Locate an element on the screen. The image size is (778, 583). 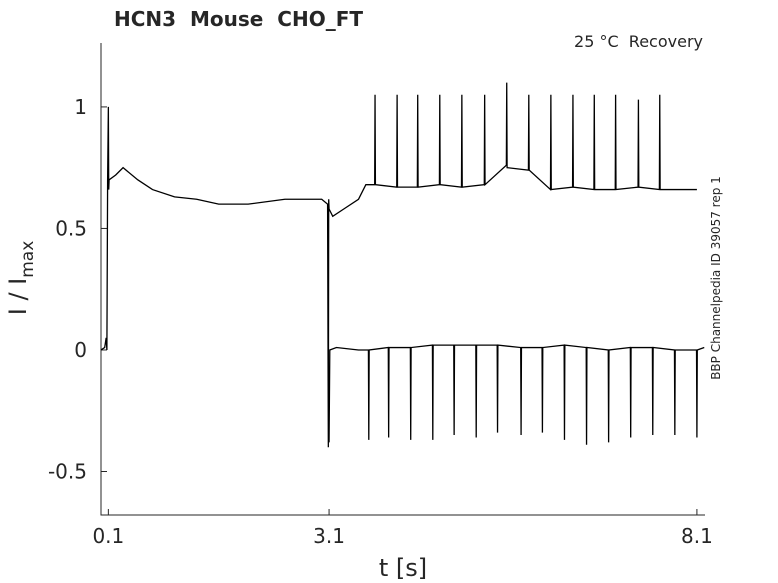
chart-title: HCN3 Mouse CHO_FT is located at coordinates (238, 19).